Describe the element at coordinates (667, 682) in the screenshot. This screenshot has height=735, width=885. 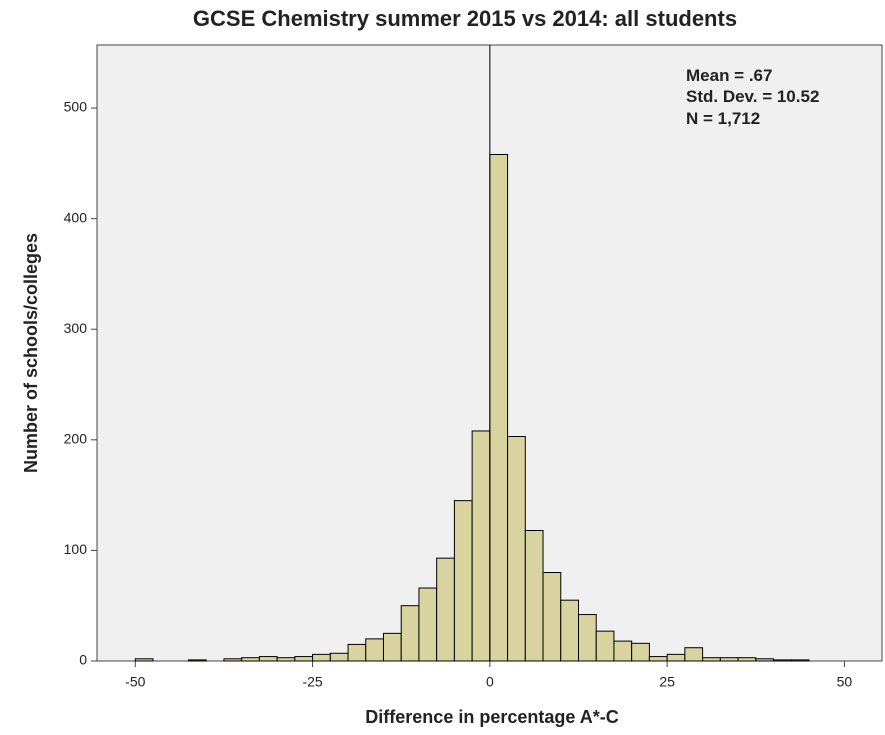
I see `x-tick-label: 25` at that location.